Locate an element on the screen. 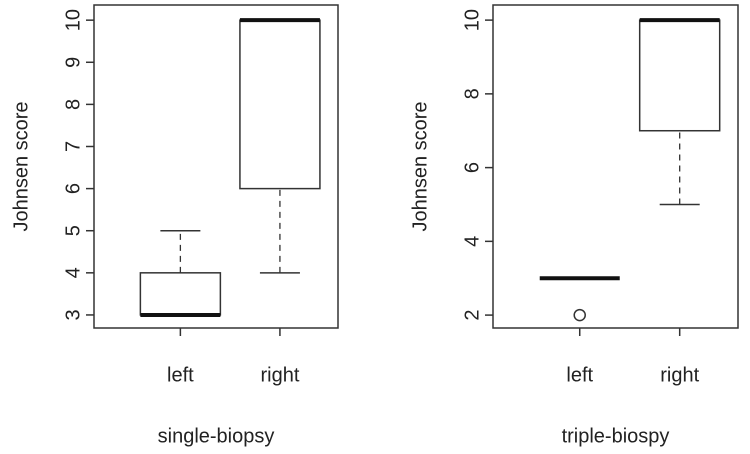  y-tick-label: 5 is located at coordinates (73, 230).